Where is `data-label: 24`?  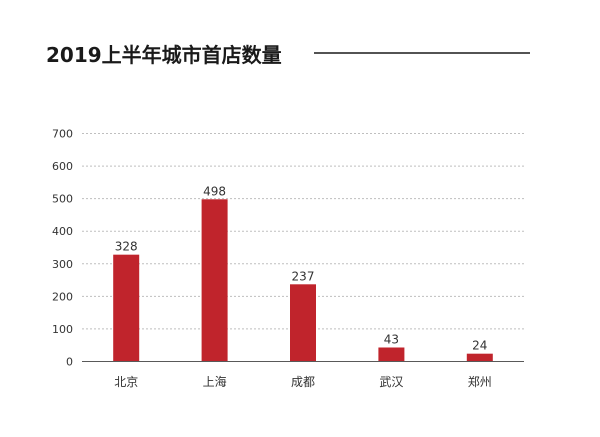 data-label: 24 is located at coordinates (479, 346).